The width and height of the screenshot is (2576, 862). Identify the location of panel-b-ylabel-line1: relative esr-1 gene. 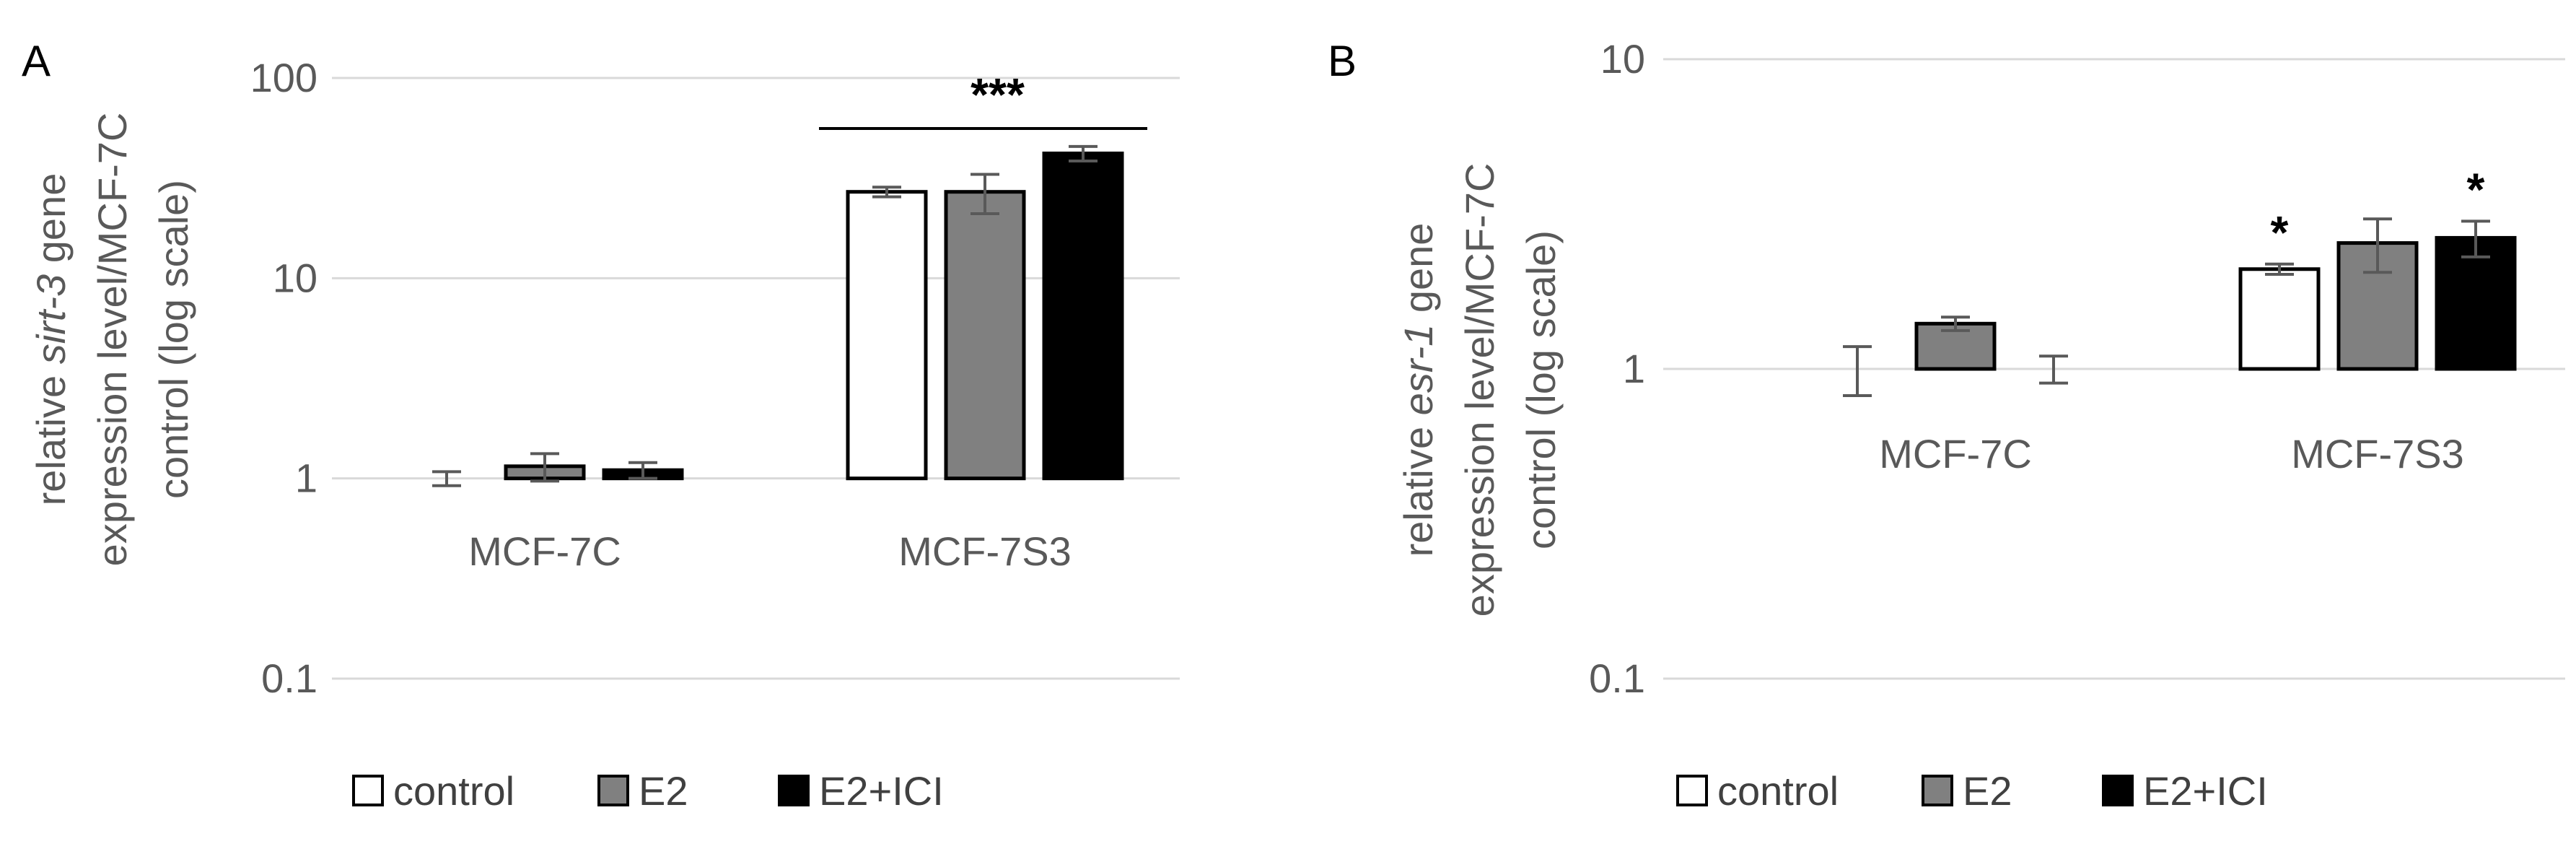
(1418, 390).